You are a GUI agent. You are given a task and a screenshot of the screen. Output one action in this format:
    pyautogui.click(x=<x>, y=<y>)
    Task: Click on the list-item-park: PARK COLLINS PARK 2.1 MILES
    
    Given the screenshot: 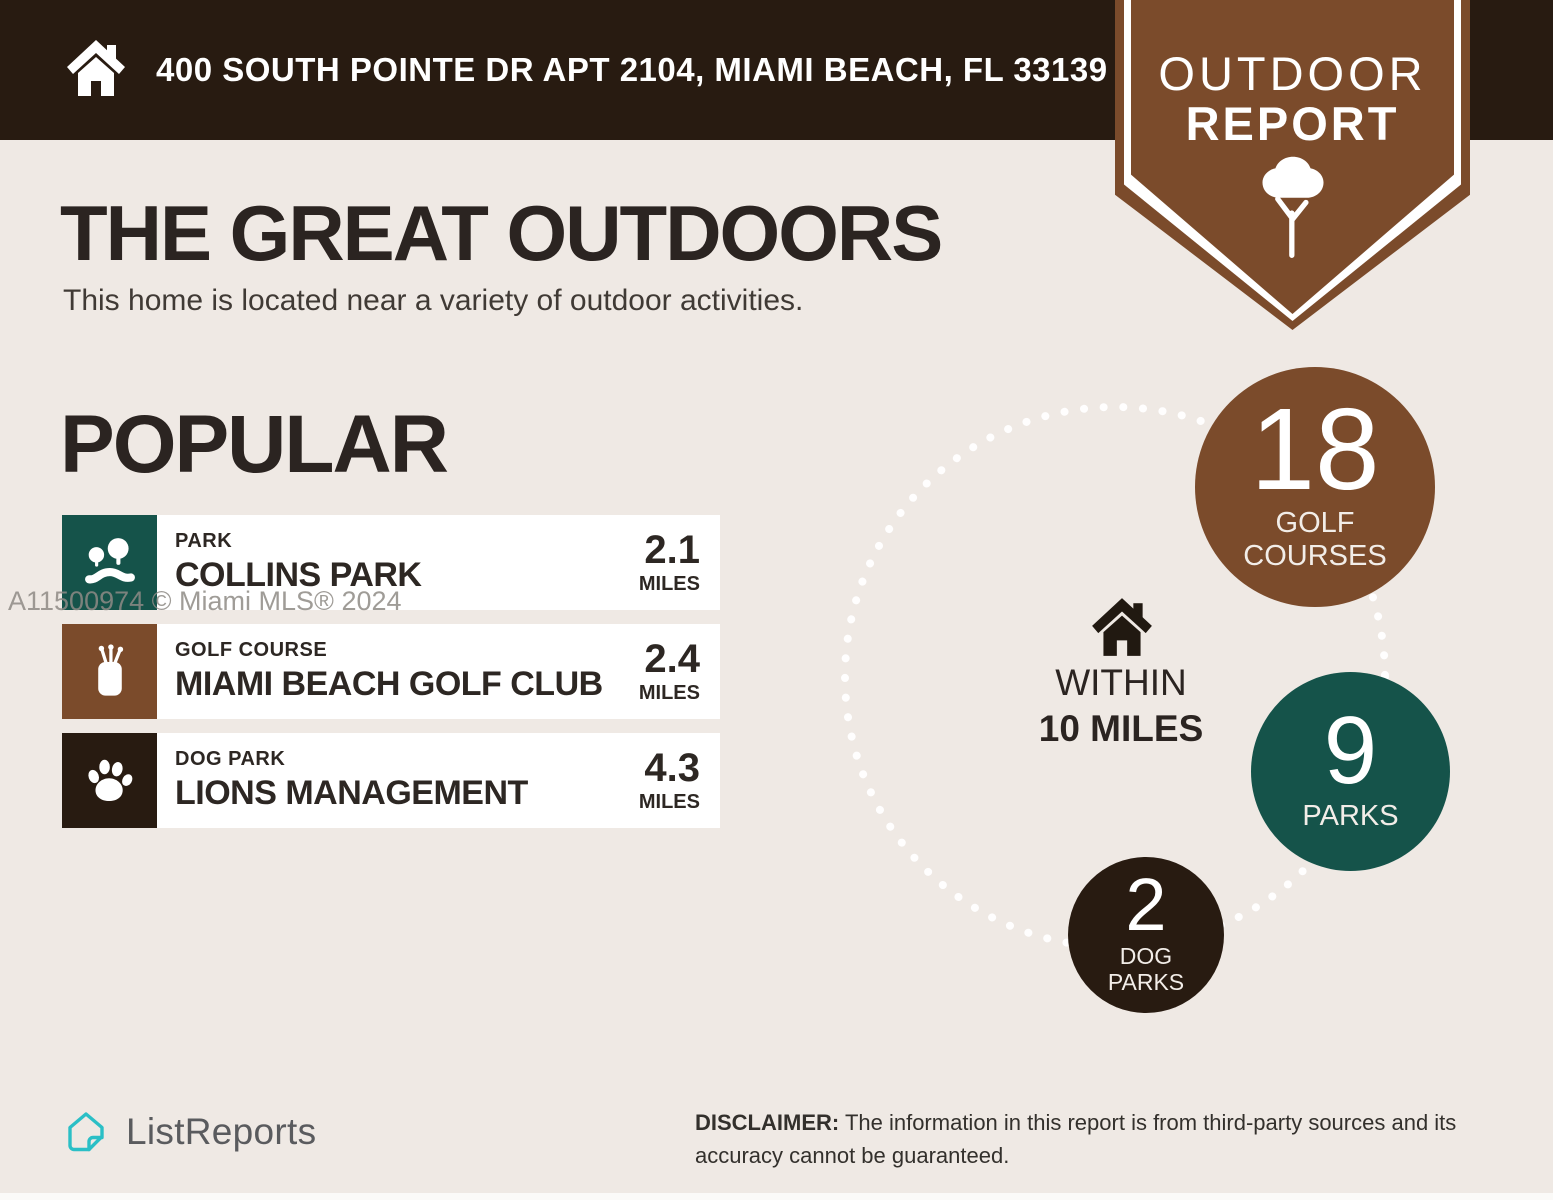 What is the action you would take?
    pyautogui.click(x=391, y=562)
    